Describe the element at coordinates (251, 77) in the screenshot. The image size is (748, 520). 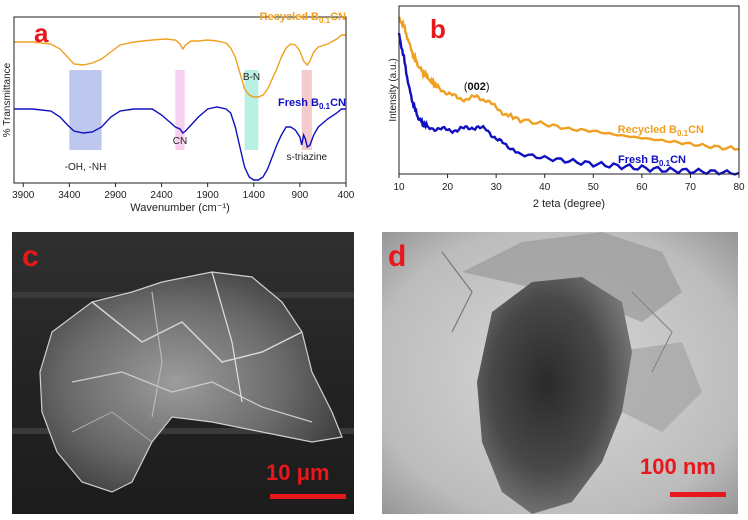
I see `band-label-2: B-N` at that location.